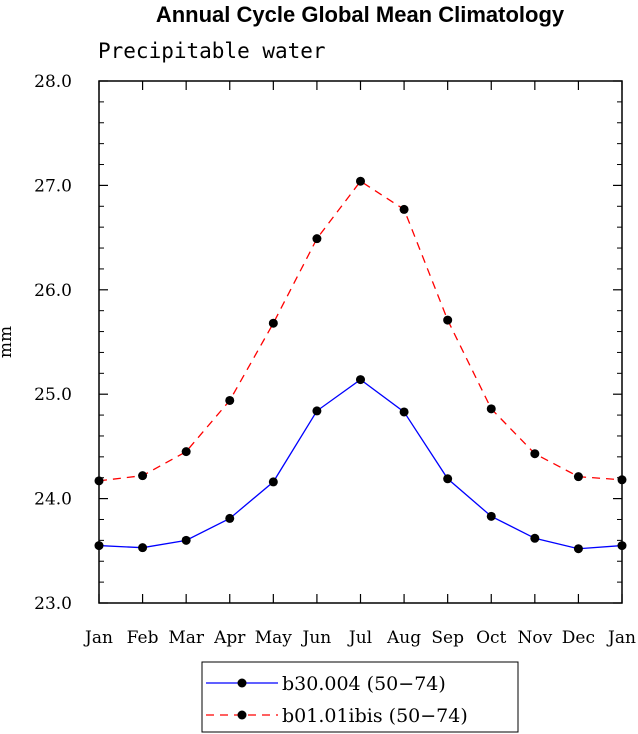 Image resolution: width=638 pixels, height=734 pixels. I want to click on x-tick-label: Dec, so click(578, 638).